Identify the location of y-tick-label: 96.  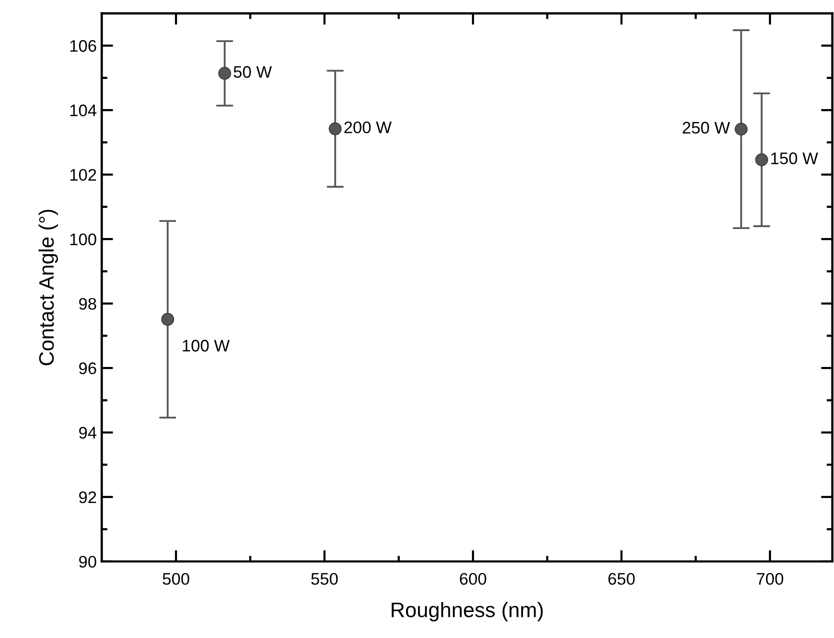
(87, 368).